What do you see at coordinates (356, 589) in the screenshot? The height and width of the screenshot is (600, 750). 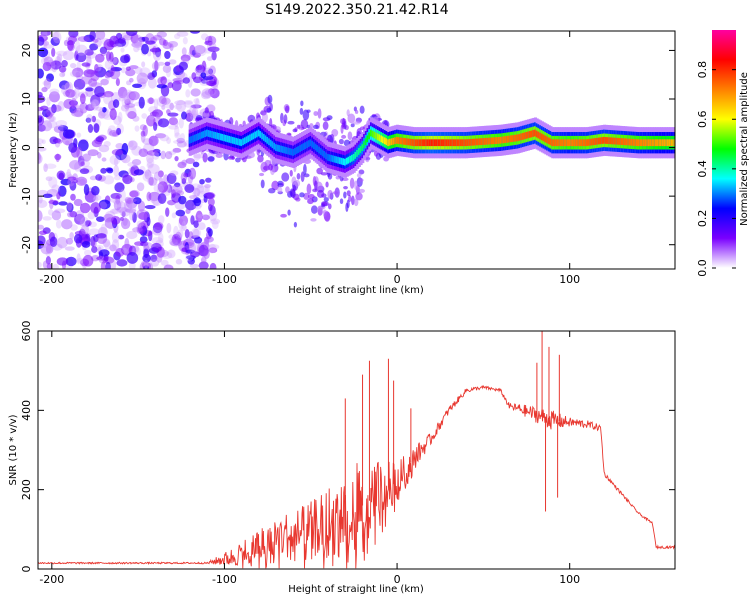 I see `snr-xlabel: Height of straight line (km)` at bounding box center [356, 589].